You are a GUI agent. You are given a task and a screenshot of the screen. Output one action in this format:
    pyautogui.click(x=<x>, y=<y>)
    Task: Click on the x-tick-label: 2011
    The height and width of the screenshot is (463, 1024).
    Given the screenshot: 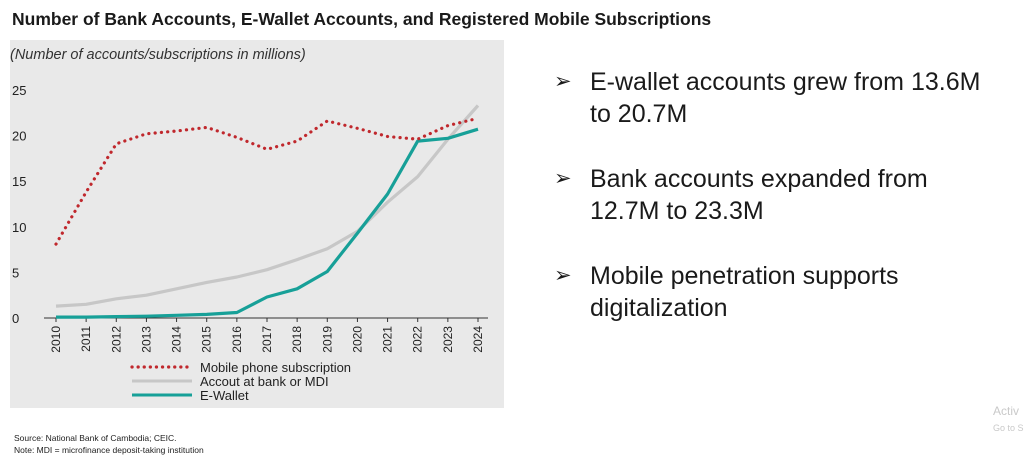 What is the action you would take?
    pyautogui.click(x=86, y=339)
    